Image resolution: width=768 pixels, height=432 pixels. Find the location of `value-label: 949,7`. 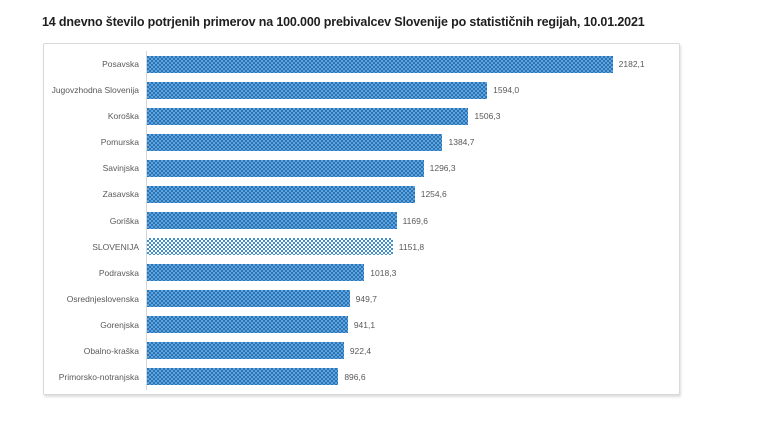

value-label: 949,7 is located at coordinates (366, 298).